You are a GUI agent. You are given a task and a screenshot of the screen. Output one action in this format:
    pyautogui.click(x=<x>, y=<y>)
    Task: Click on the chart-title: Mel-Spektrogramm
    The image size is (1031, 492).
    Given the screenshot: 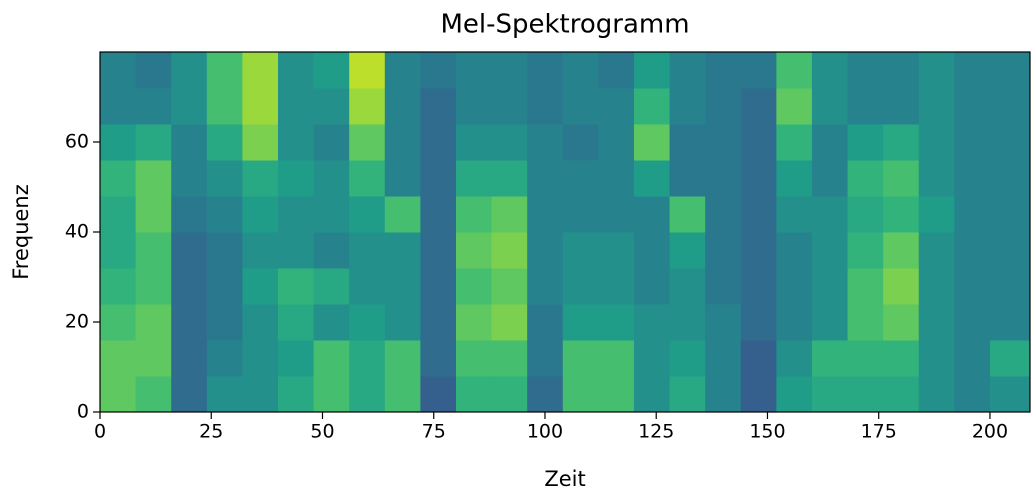 What is the action you would take?
    pyautogui.click(x=564, y=25)
    